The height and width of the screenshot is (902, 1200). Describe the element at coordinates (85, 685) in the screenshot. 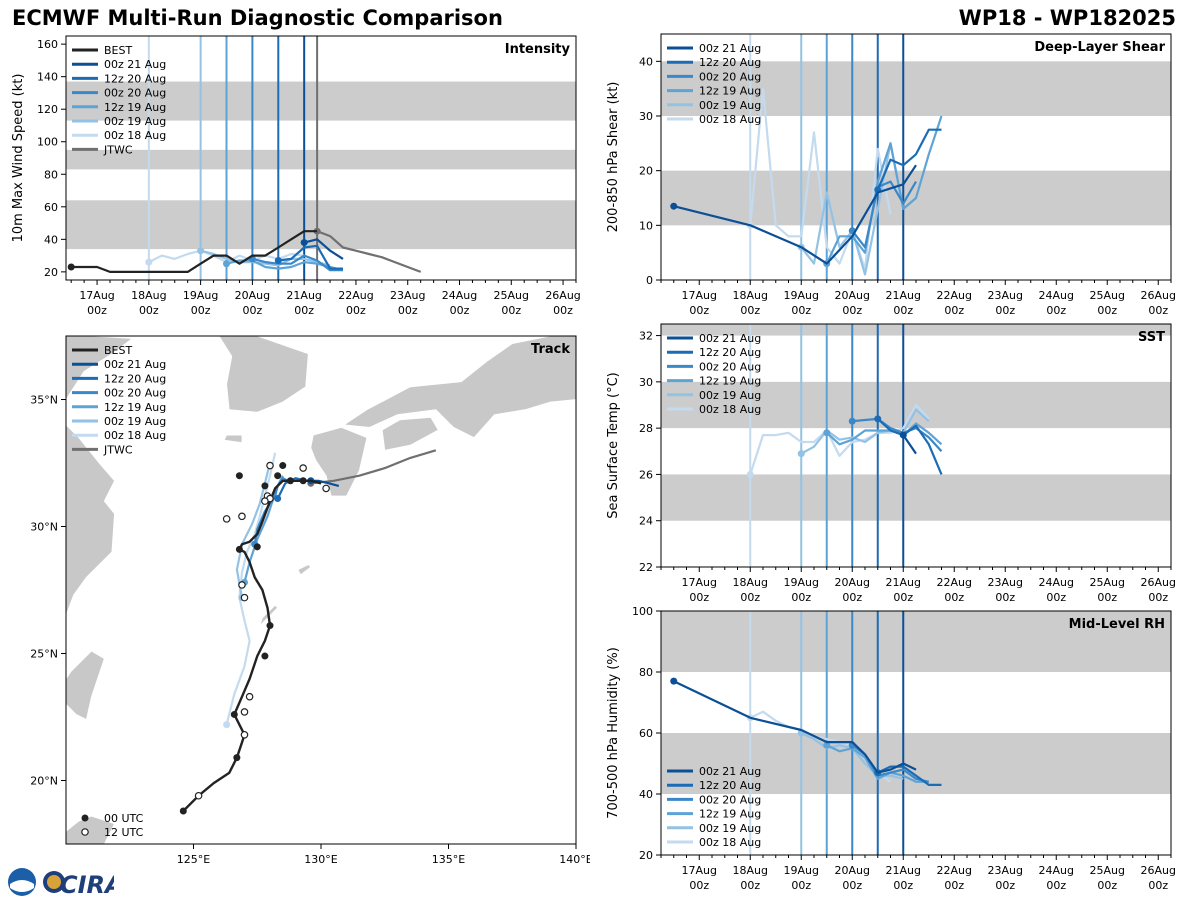

I see `china-coast-land` at that location.